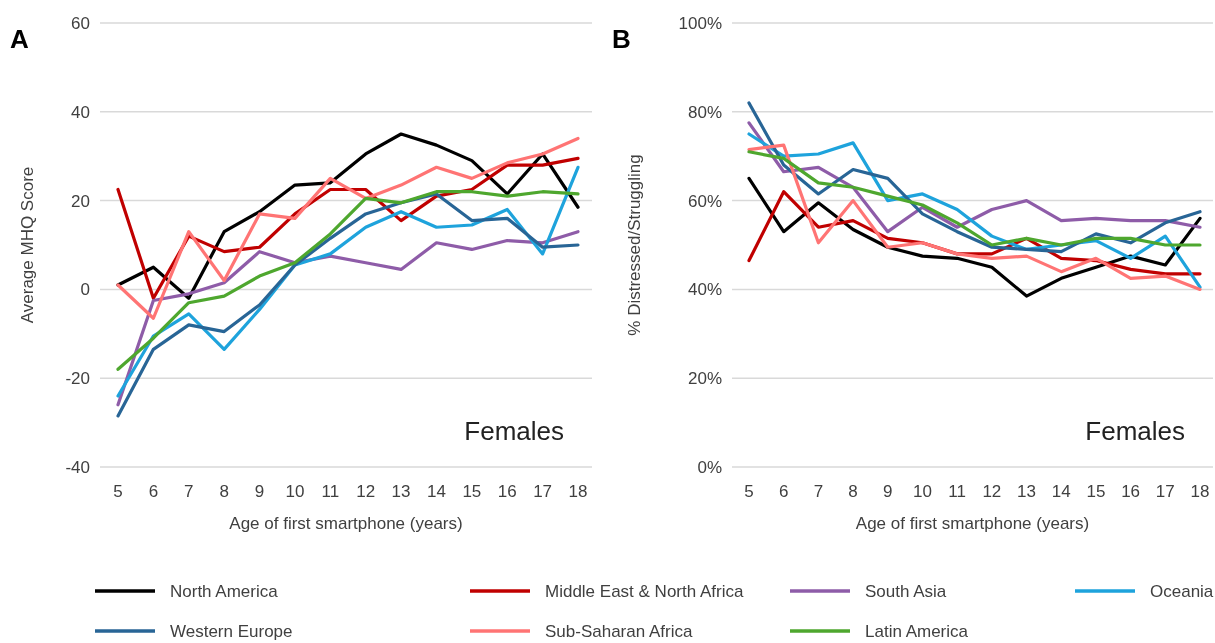 The height and width of the screenshot is (643, 1215). Describe the element at coordinates (704, 201) in the screenshot. I see `y-tick-label: 60%` at that location.